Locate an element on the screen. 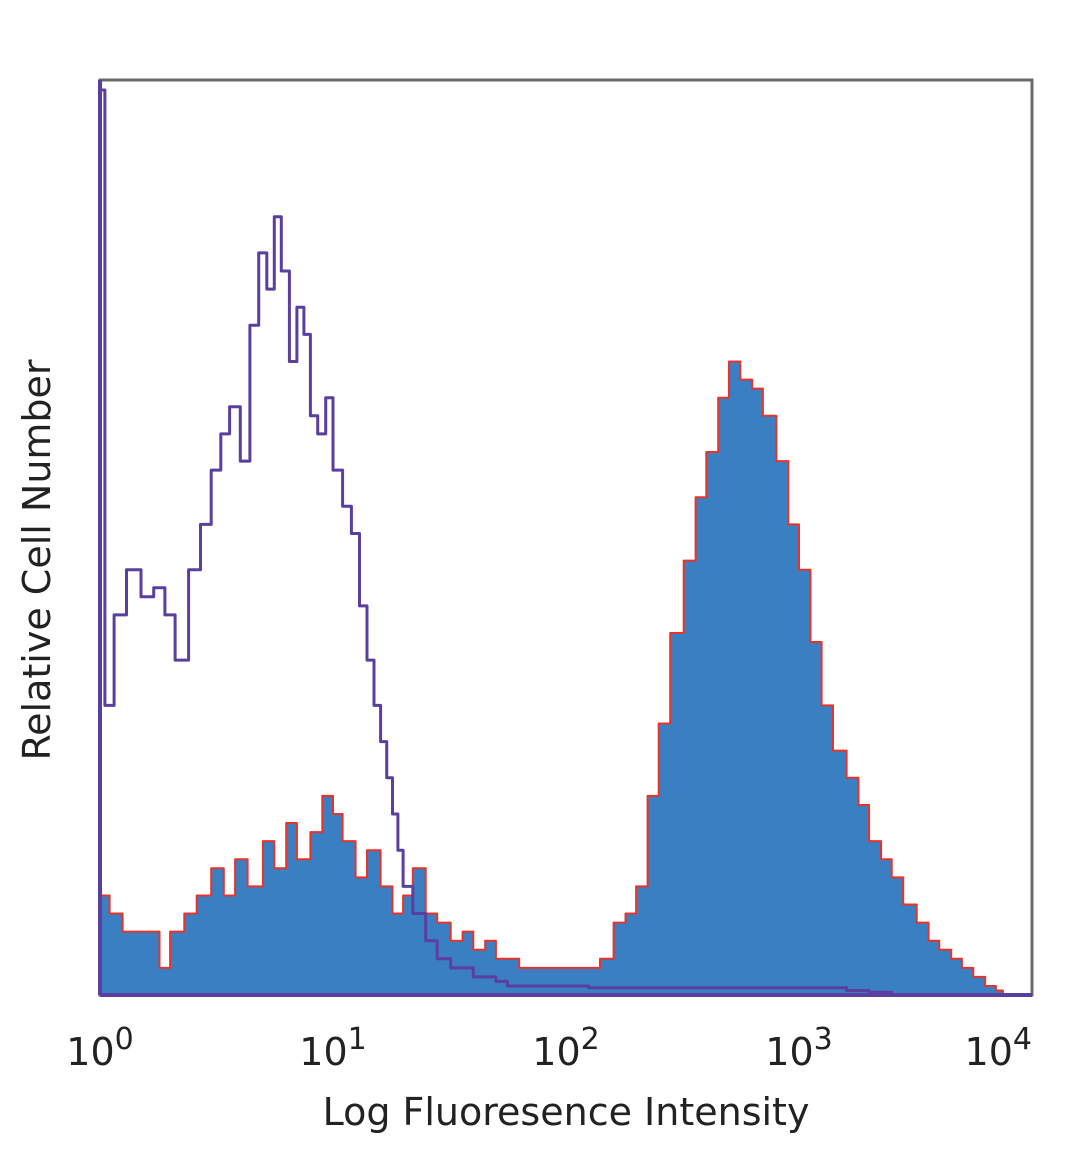 The height and width of the screenshot is (1174, 1080). x-tick-label: 10⁰ is located at coordinates (99, 1048).